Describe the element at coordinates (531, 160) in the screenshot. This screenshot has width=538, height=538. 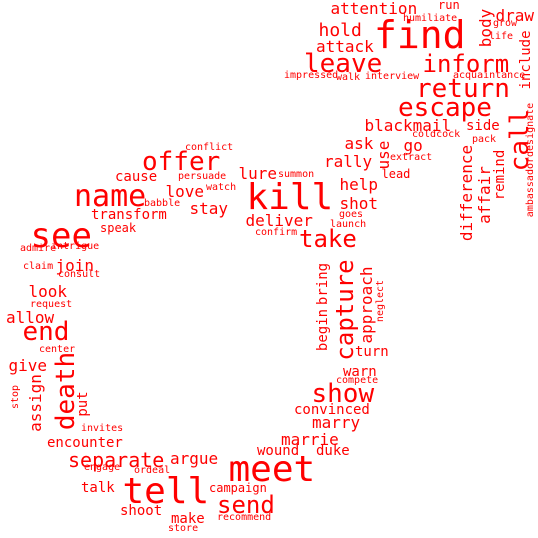
I see `word-ambassadordesignate: ambassadordesignate` at that location.